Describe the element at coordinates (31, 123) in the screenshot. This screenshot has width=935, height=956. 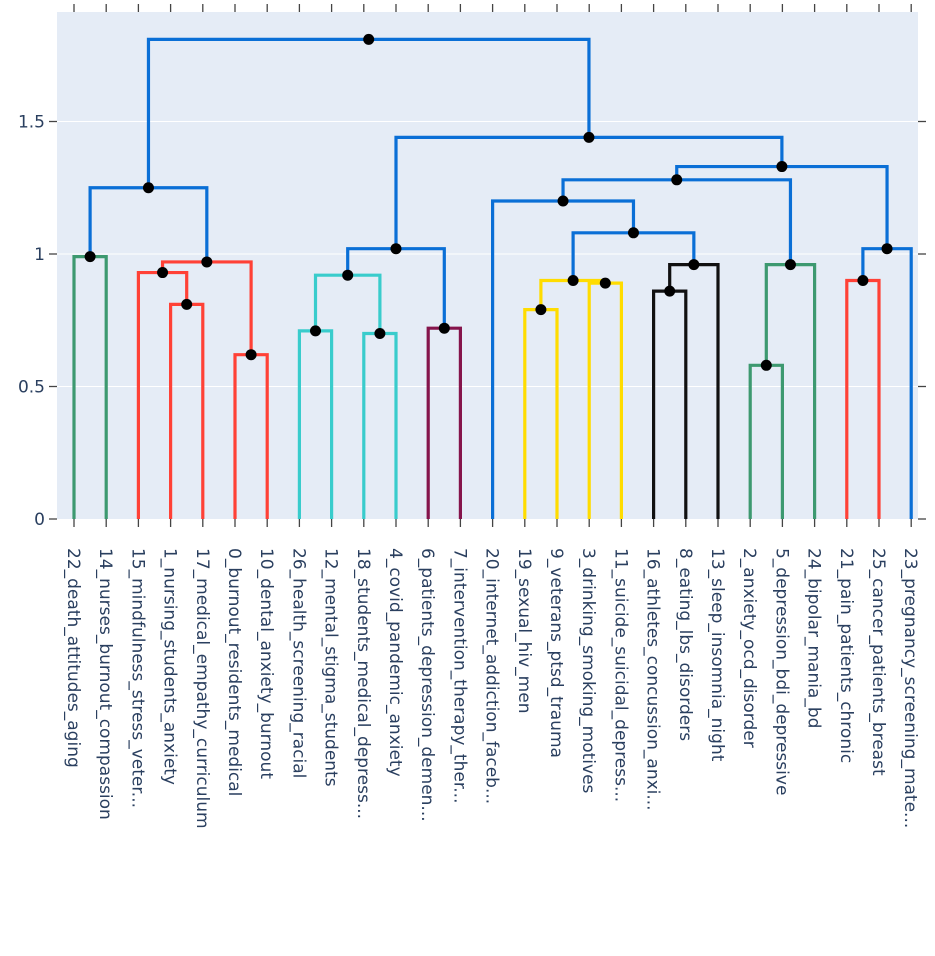
I see `y-tick-label: 1.5` at that location.